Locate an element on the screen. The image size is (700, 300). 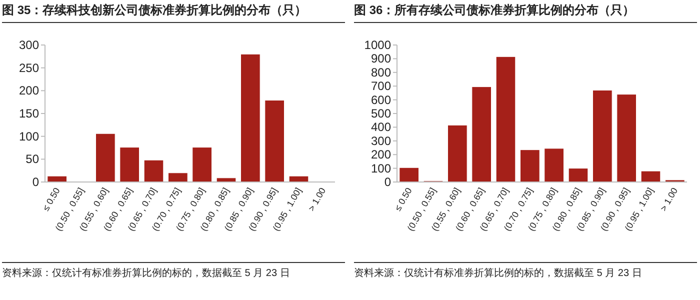
y-tick-label: 1000 is located at coordinates (378, 45).